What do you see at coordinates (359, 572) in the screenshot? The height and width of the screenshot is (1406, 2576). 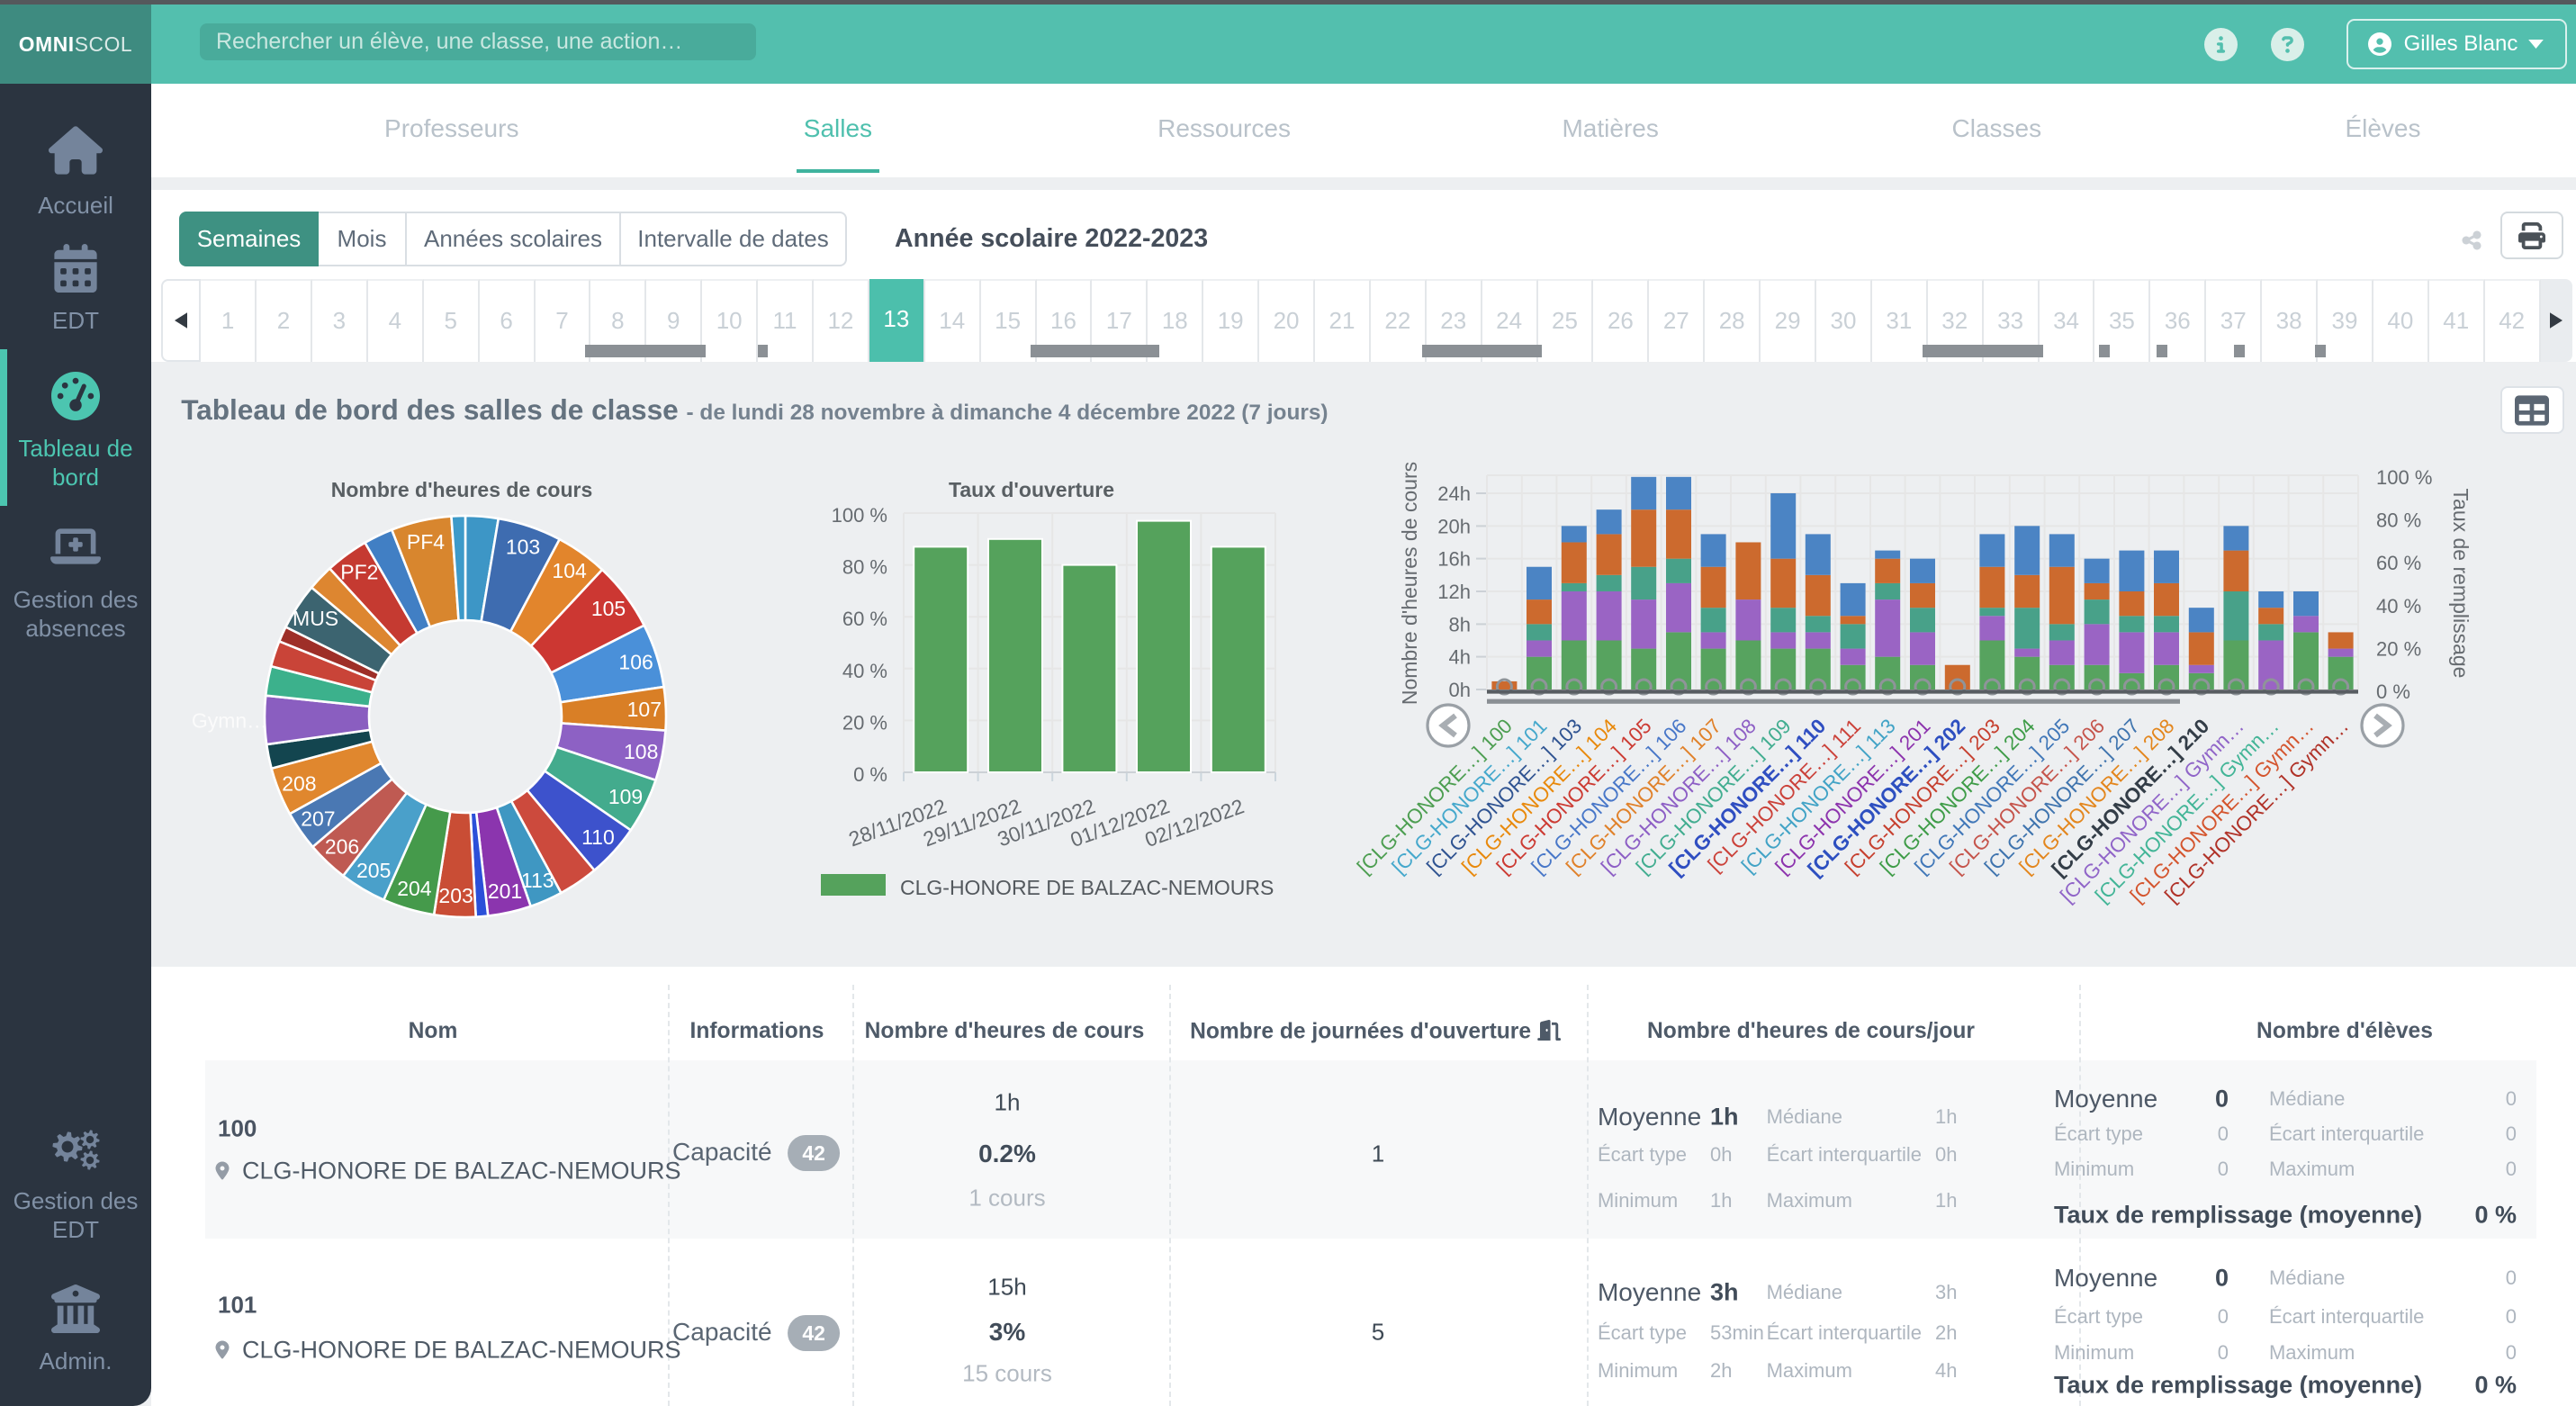 I see `svg-text: PF2` at bounding box center [359, 572].